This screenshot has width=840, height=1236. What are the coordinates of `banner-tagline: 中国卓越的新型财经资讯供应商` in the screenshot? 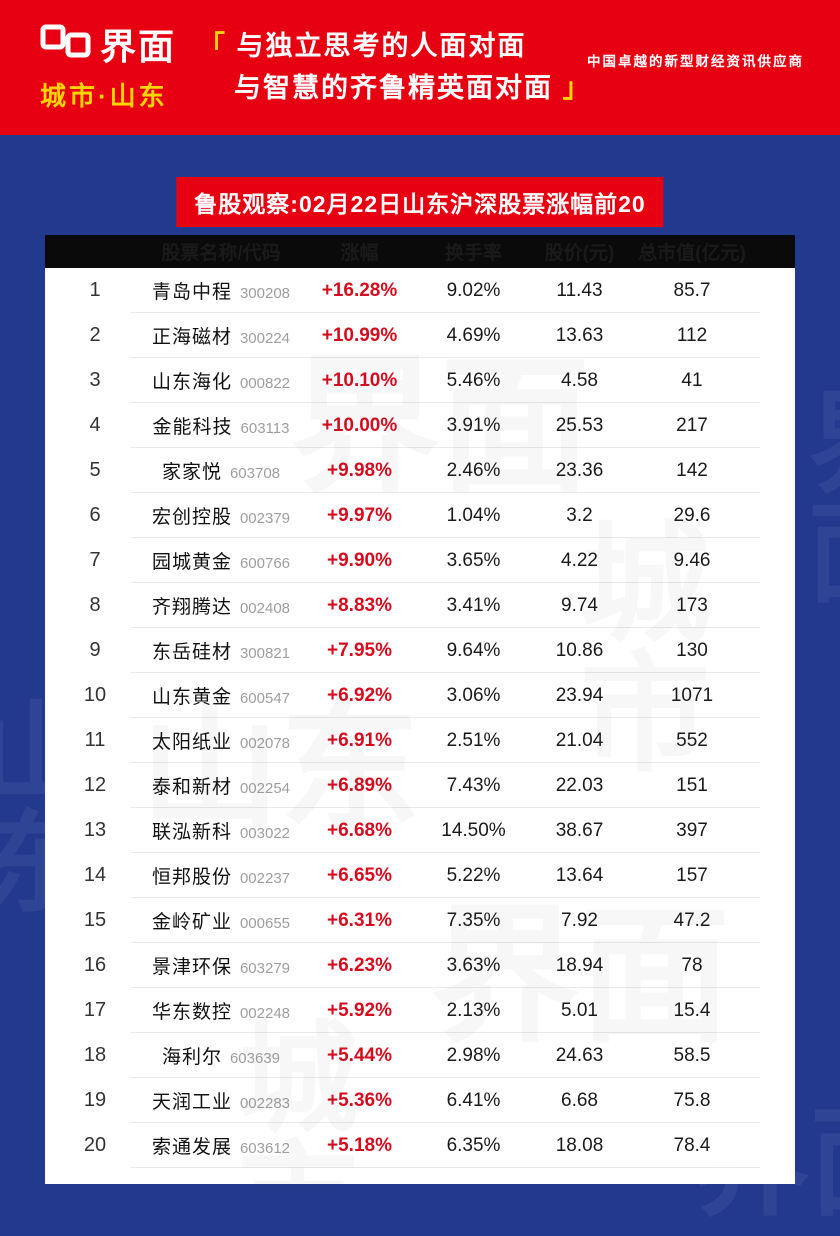 It's located at (695, 61).